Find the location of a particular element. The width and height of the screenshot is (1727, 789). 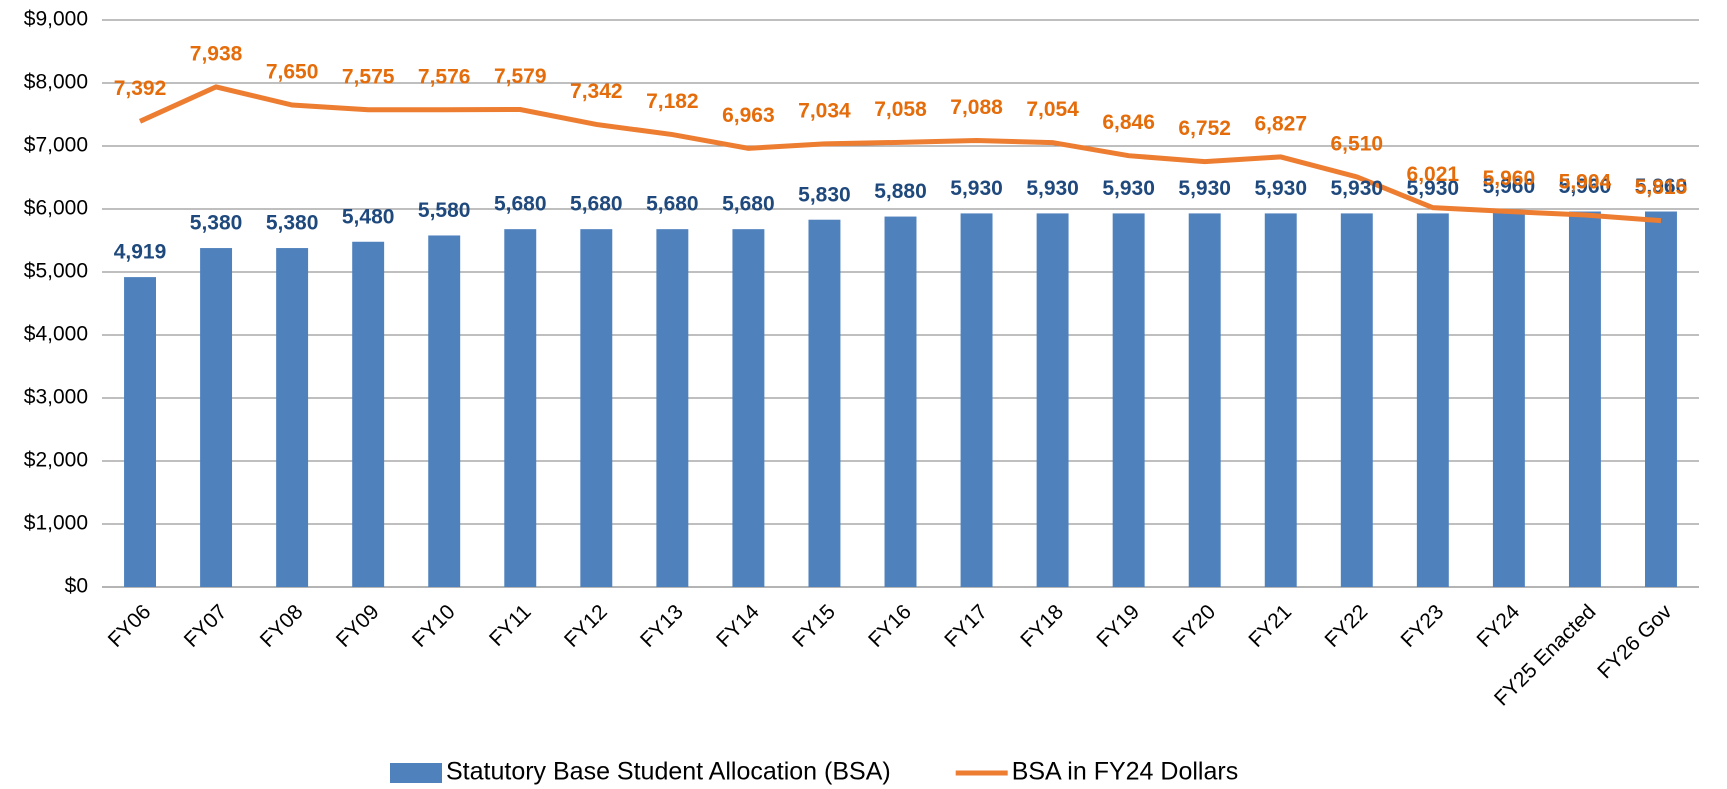

data-label: 6,510 is located at coordinates (1357, 143).